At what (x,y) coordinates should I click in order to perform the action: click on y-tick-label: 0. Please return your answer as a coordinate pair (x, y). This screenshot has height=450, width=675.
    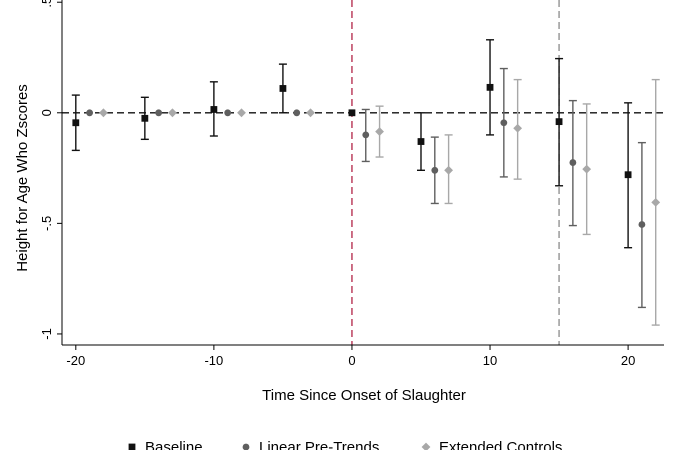
    Looking at the image, I should click on (46, 112).